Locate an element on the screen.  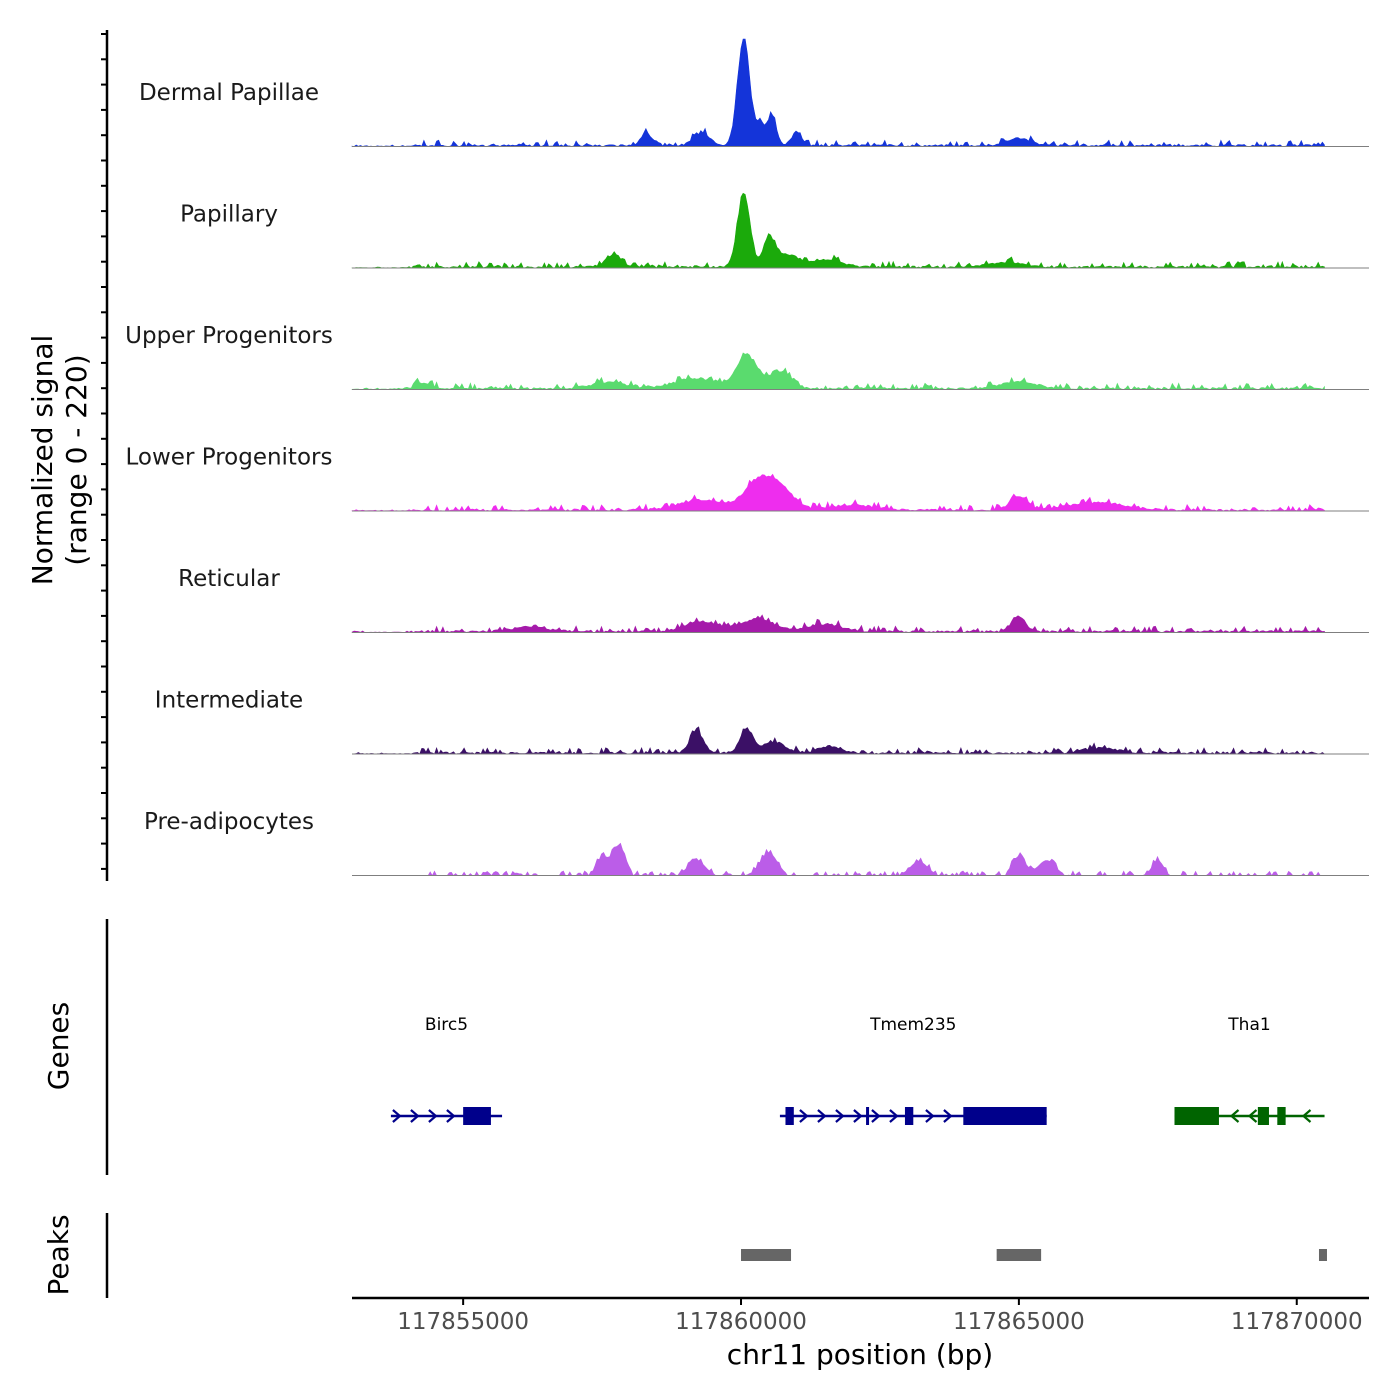
track-label-0: Dermal Papillae is located at coordinates (229, 93).